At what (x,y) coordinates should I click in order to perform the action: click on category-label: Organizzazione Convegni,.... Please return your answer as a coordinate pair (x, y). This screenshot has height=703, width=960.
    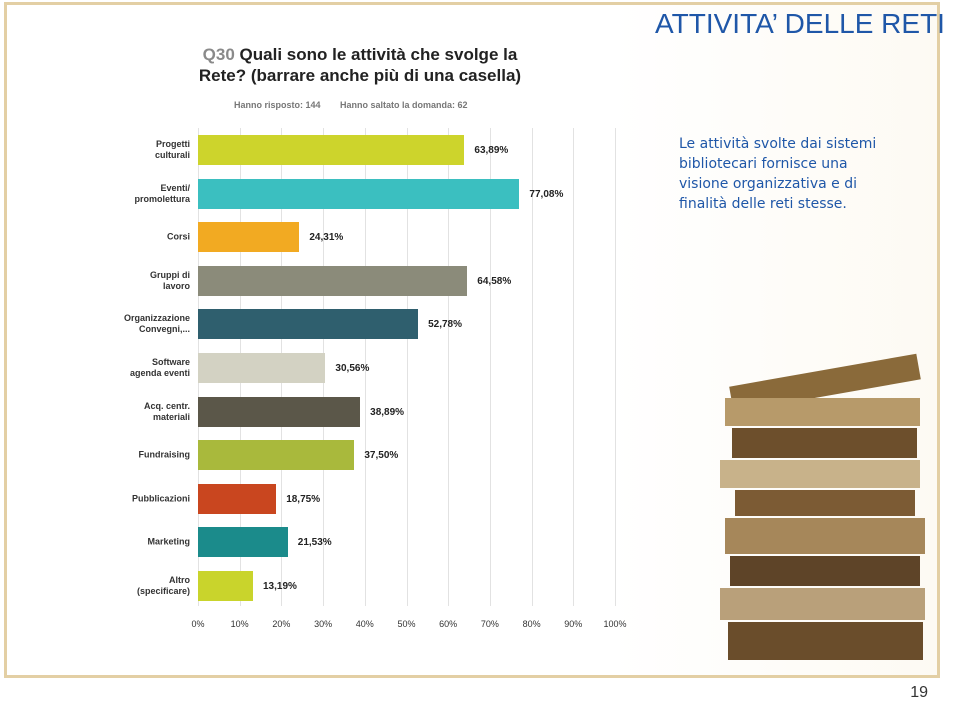
    Looking at the image, I should click on (156, 324).